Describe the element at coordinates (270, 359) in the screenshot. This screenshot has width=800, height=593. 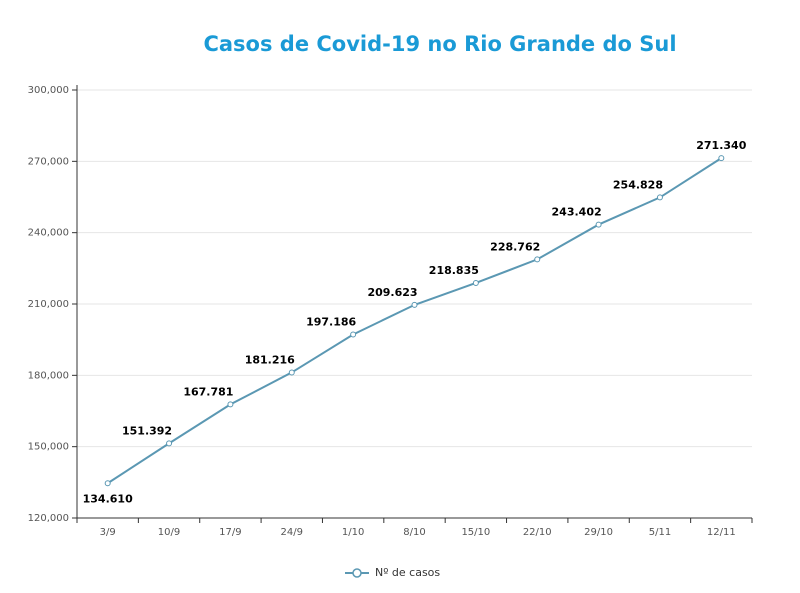
I see `value-label: 181.216` at that location.